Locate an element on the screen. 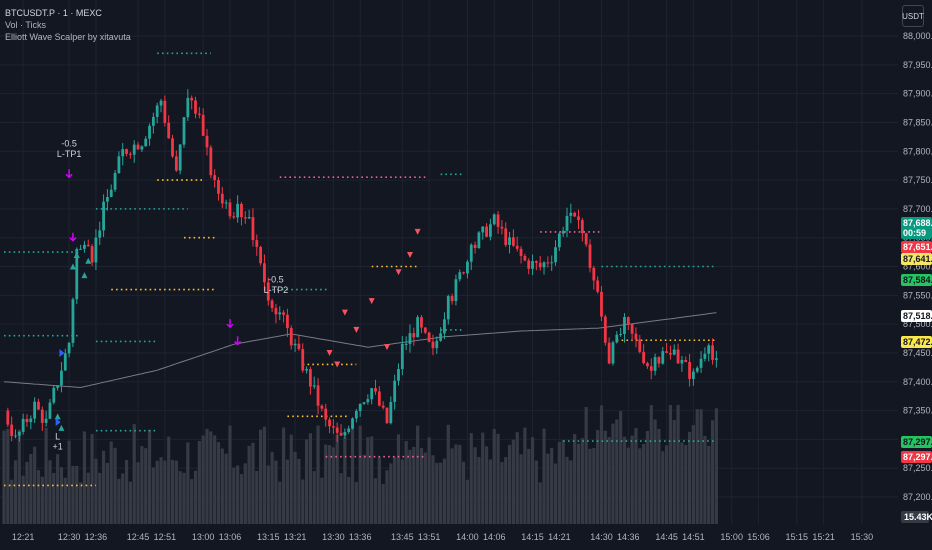 The width and height of the screenshot is (932, 550). price-tick-label: 87,200.0 is located at coordinates (917, 497).